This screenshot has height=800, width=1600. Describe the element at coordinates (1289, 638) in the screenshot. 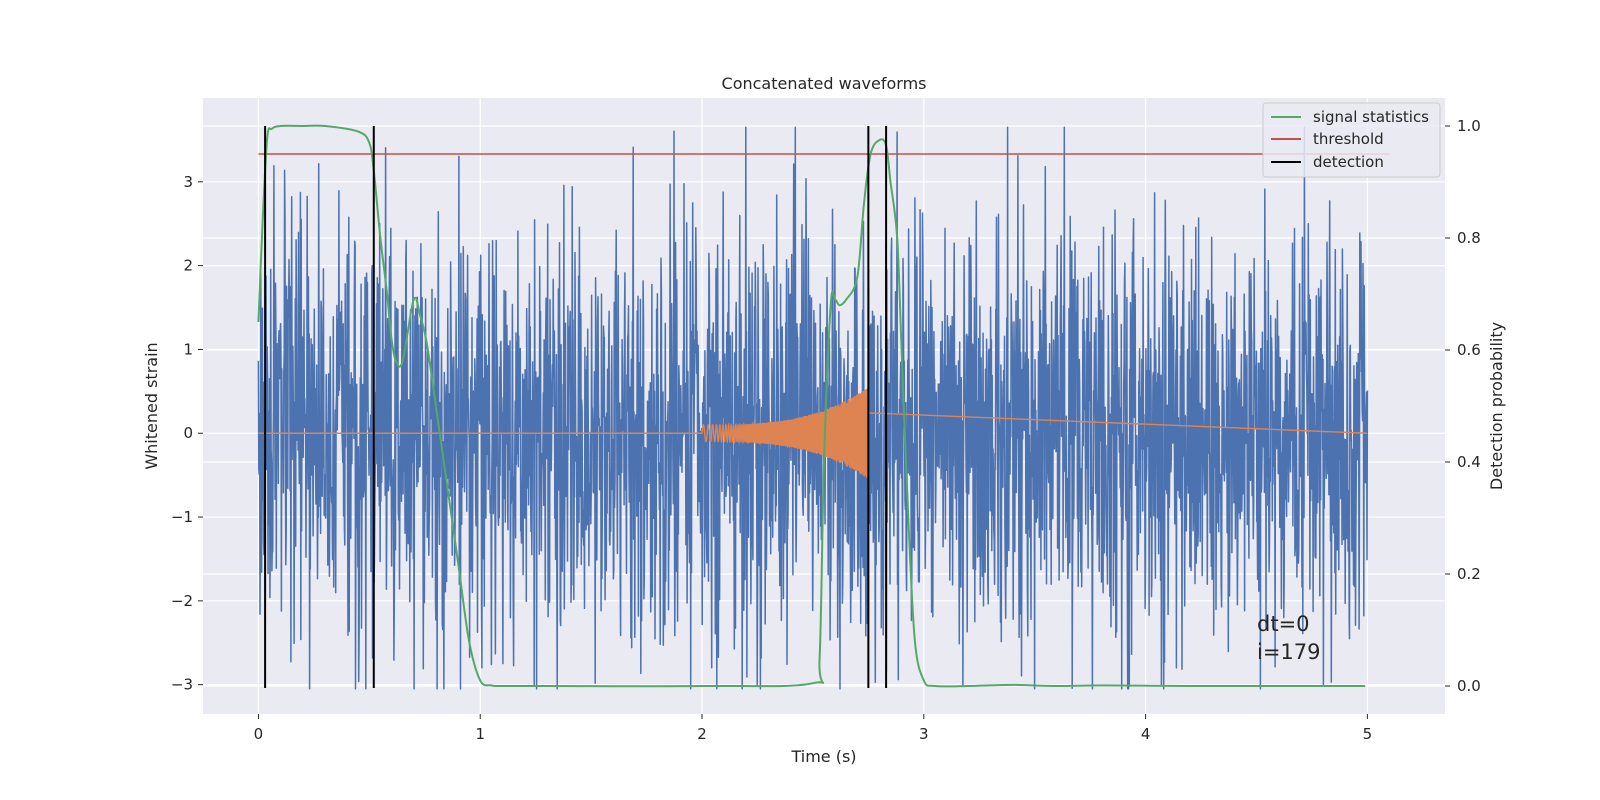

I see `annotation: dt=0 i=179` at that location.